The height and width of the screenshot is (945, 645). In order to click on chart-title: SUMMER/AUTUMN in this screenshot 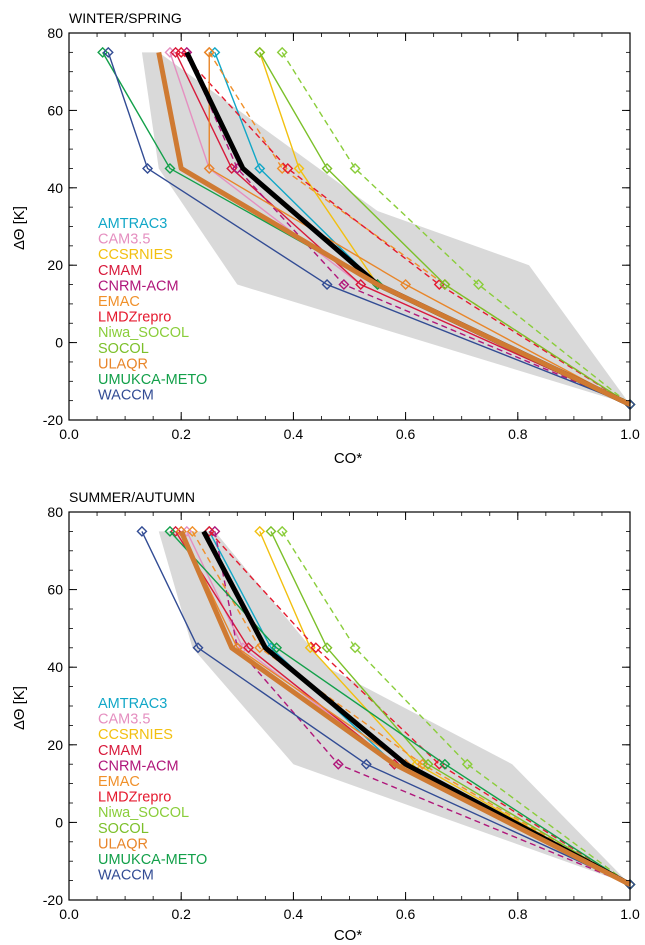, I will do `click(132, 497)`.